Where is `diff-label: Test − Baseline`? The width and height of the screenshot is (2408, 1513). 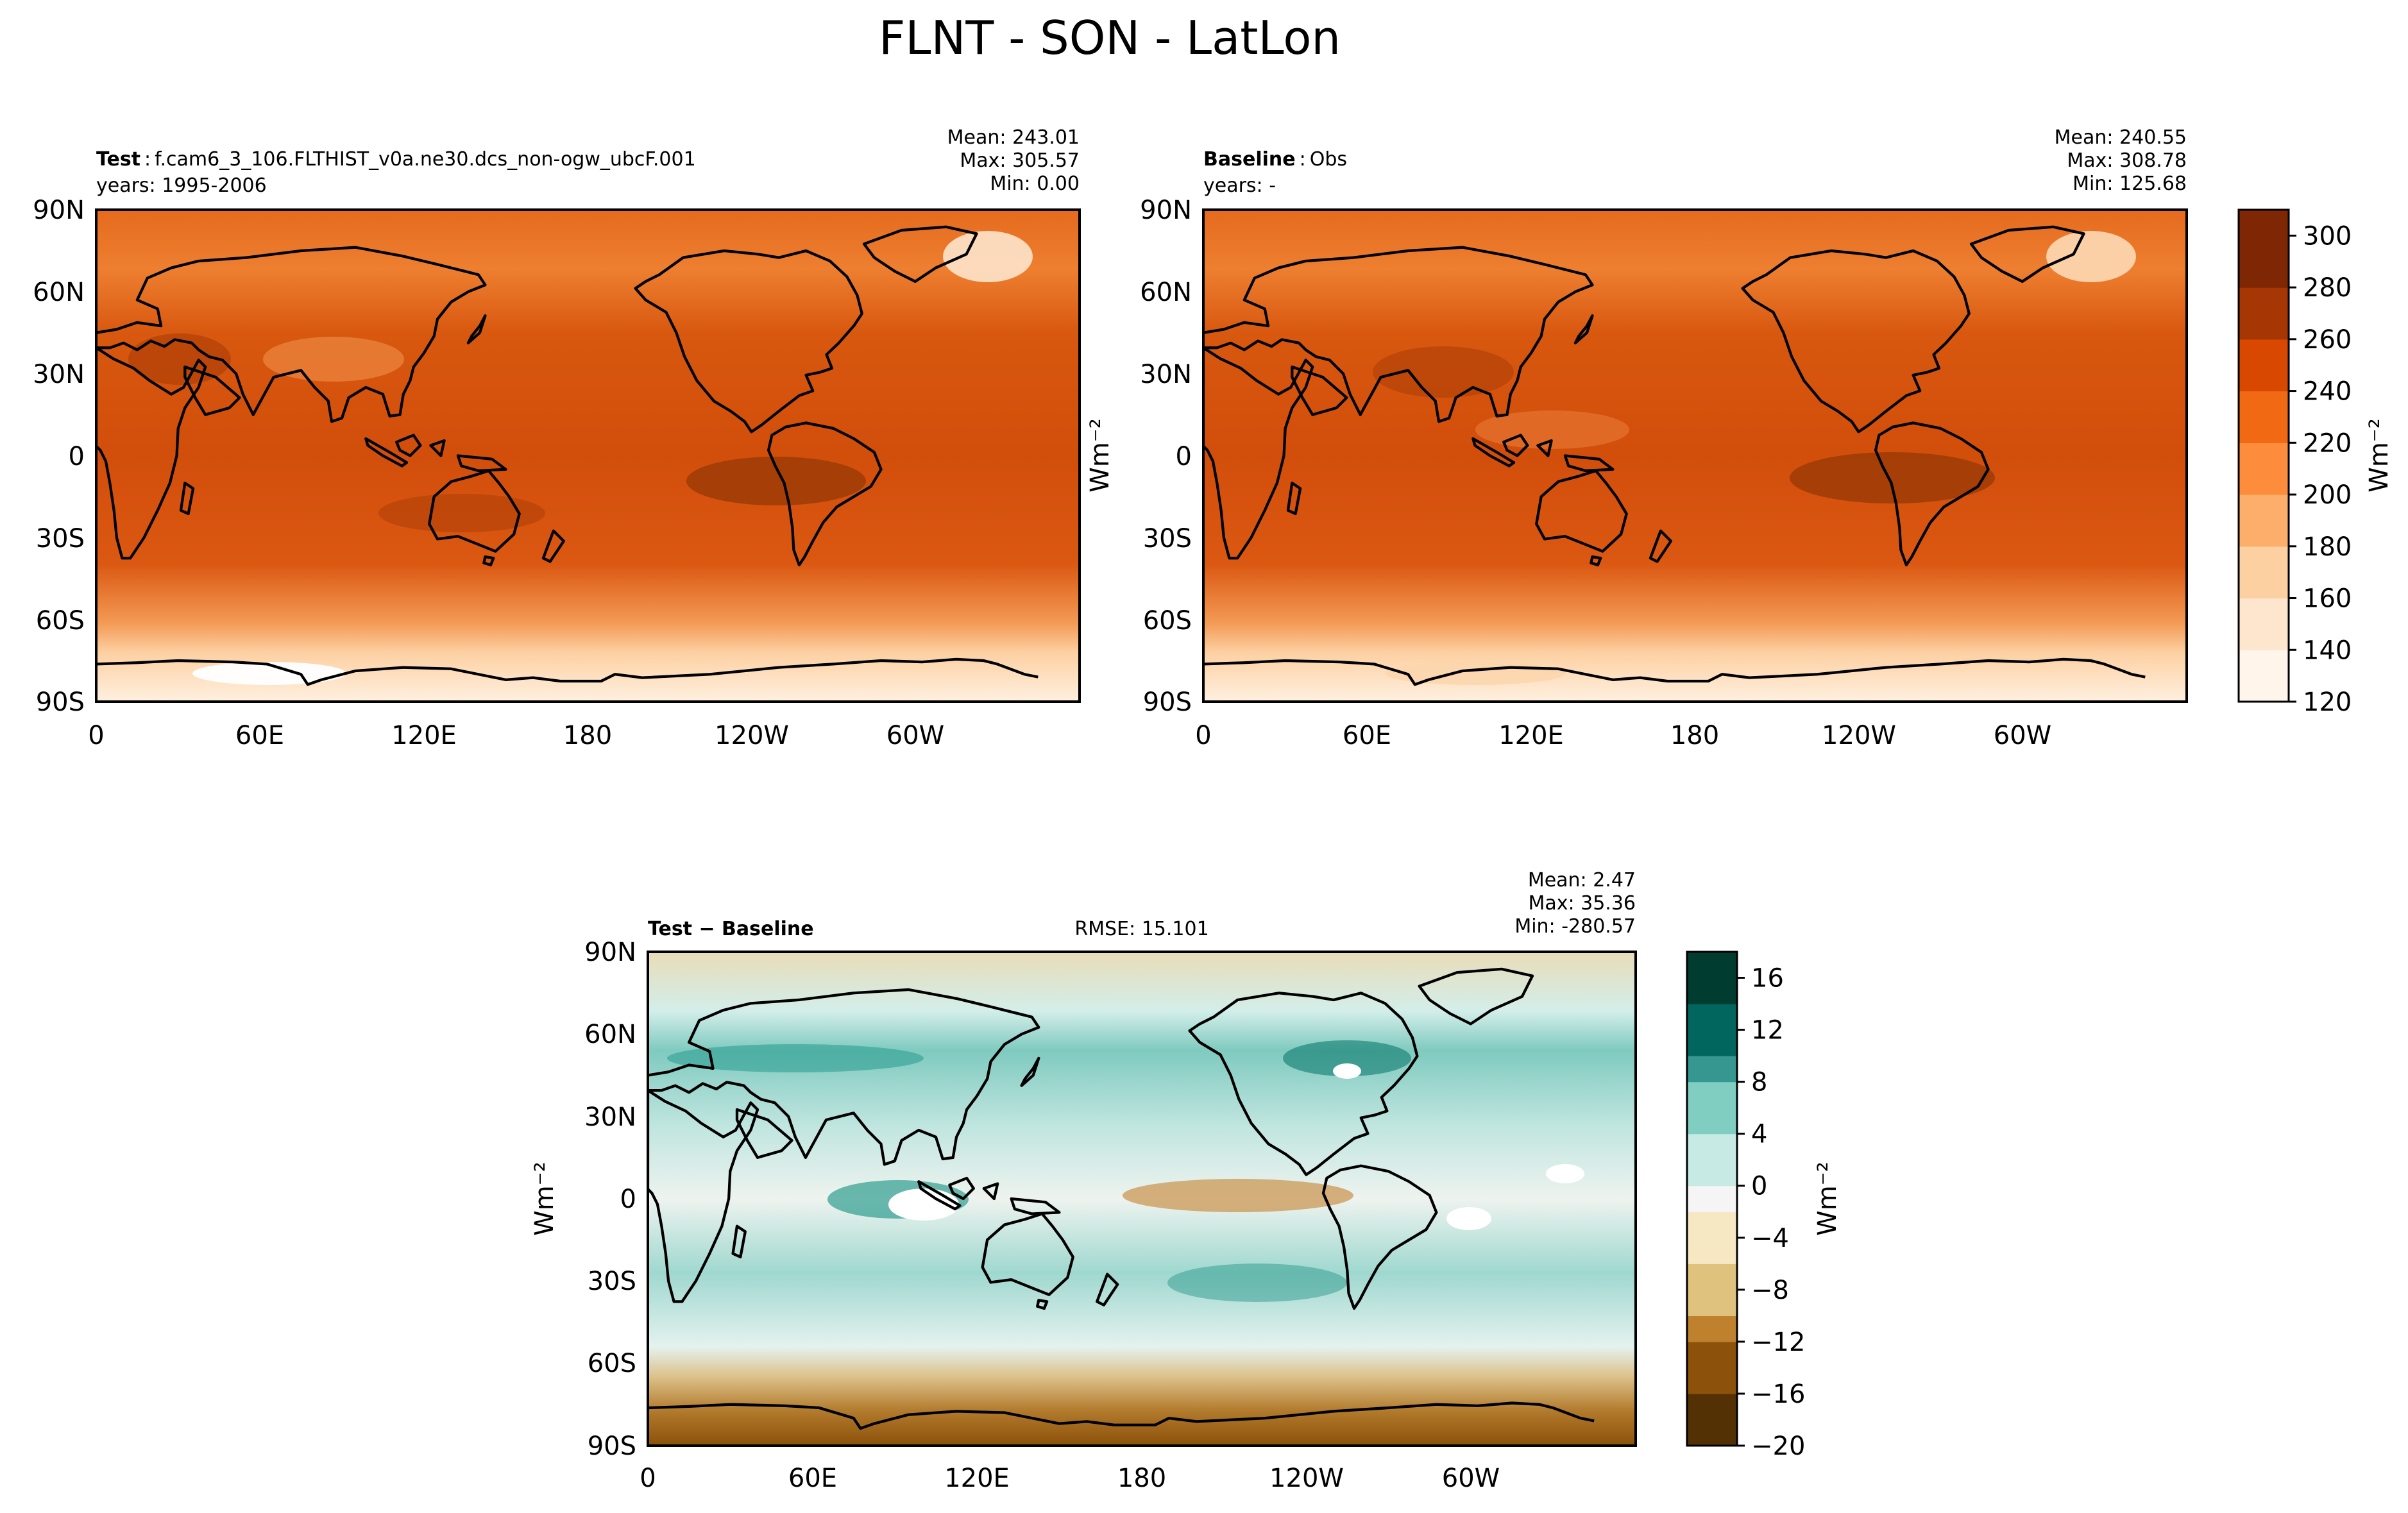 diff-label: Test − Baseline is located at coordinates (731, 929).